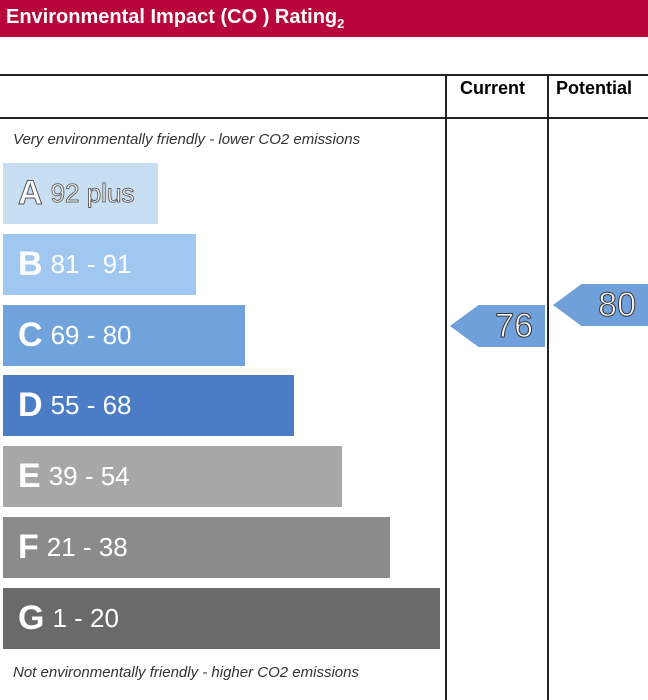  I want to click on band-range: 92 plus, so click(92, 193).